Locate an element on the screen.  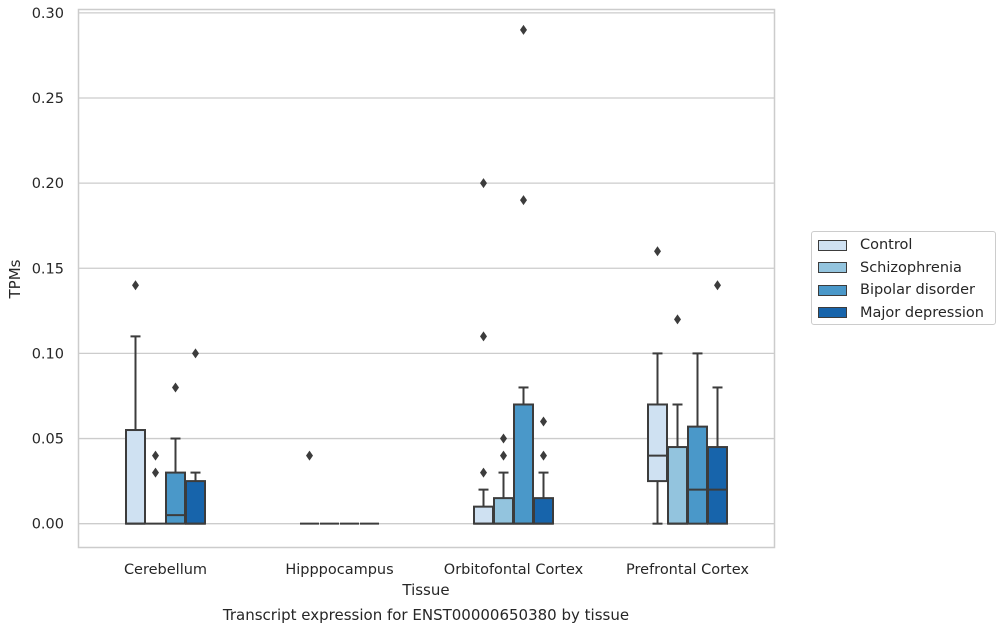
x-tick-label: Orbitofontal Cortex is located at coordinates (514, 570).